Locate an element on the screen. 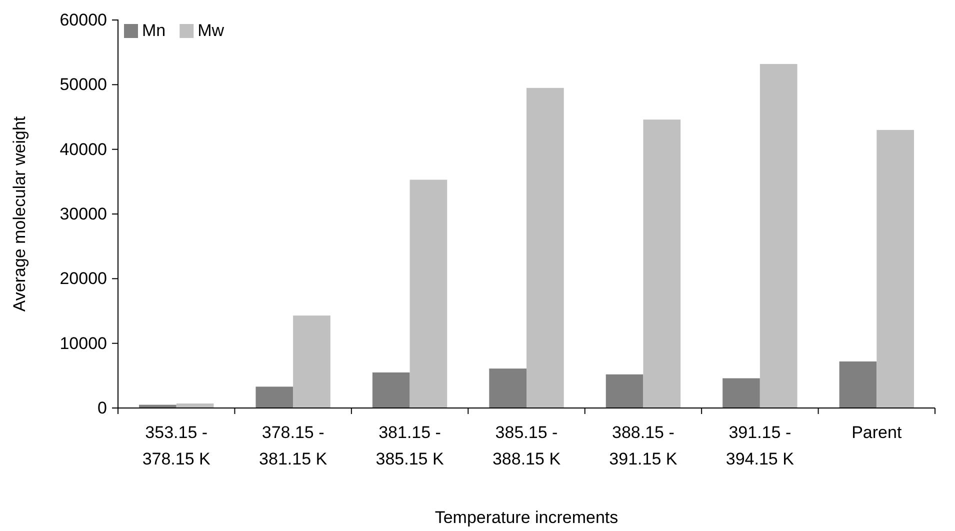  y-tick-label: 20000 is located at coordinates (83, 278).